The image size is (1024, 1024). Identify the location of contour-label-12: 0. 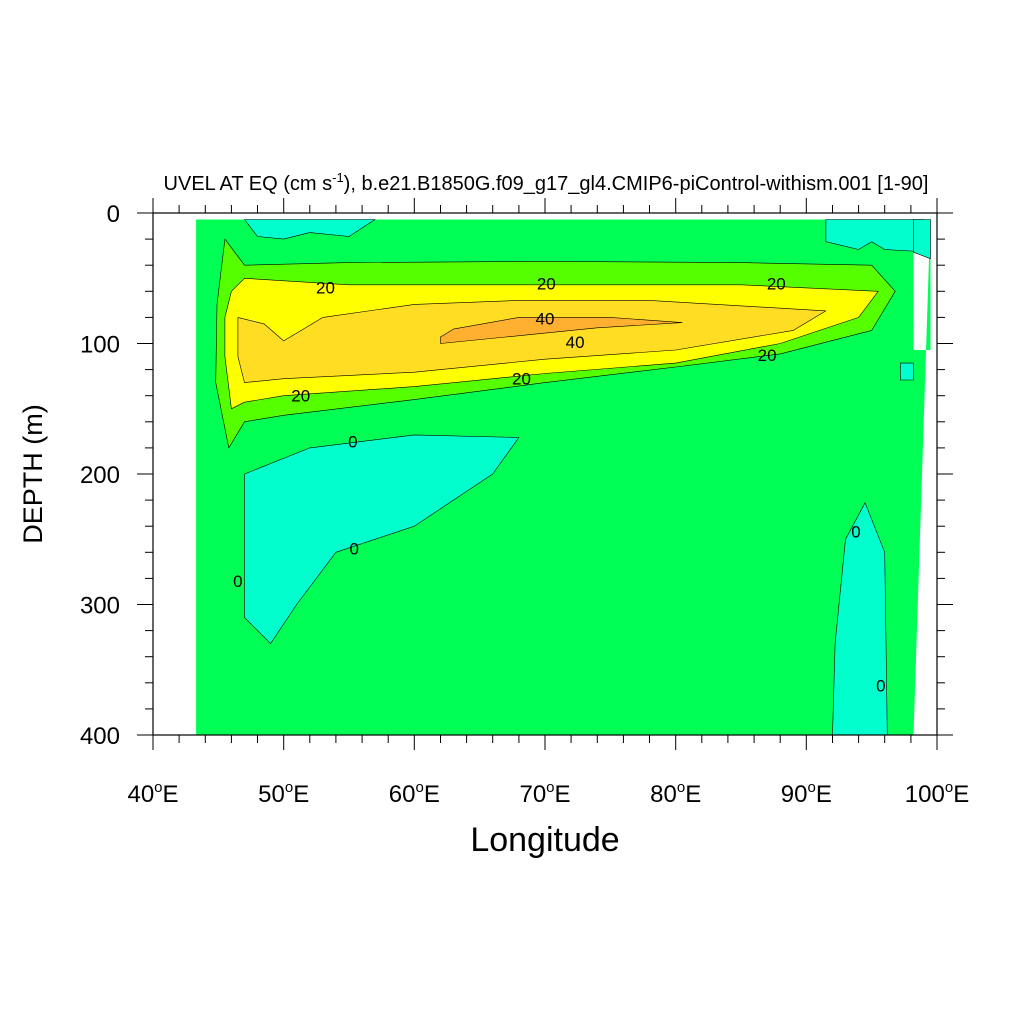
(880, 685).